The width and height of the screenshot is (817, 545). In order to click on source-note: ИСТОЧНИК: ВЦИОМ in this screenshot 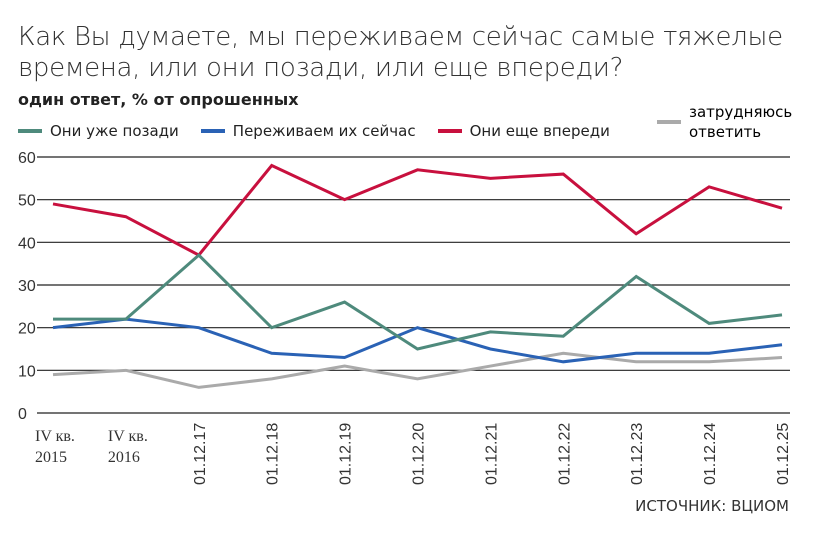, I will do `click(712, 506)`.